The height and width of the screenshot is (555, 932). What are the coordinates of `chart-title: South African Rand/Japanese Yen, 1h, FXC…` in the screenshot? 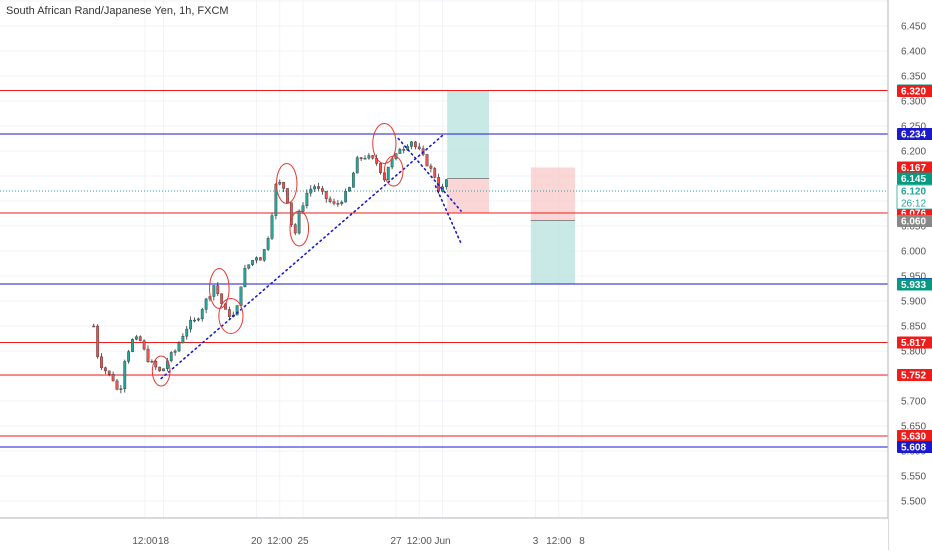 It's located at (117, 11).